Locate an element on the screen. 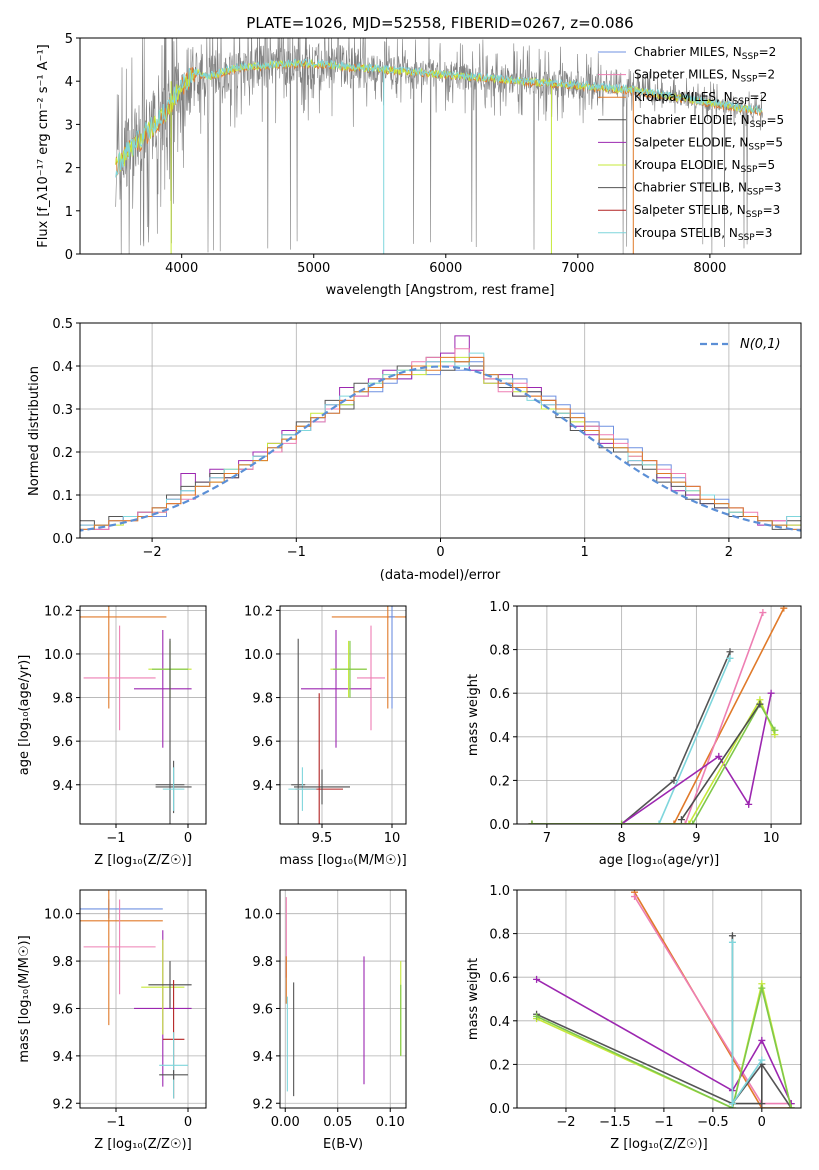 This screenshot has width=819, height=1170. age-vs-mass-plot-area is located at coordinates (343, 715).